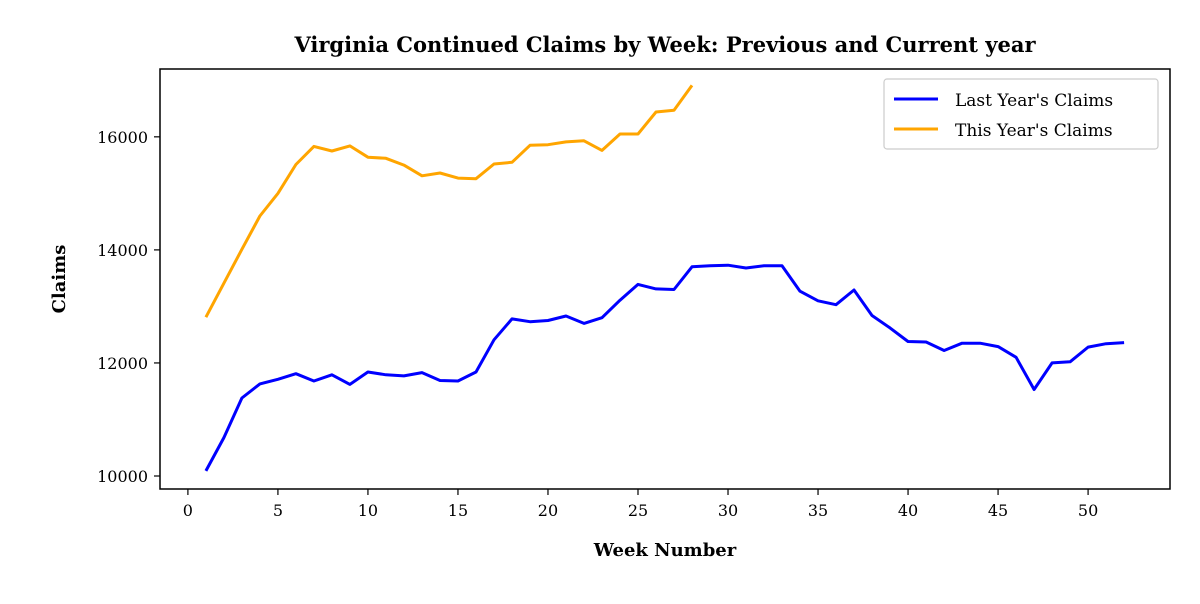  Describe the element at coordinates (122, 476) in the screenshot. I see `y-tick-label: 10000` at that location.